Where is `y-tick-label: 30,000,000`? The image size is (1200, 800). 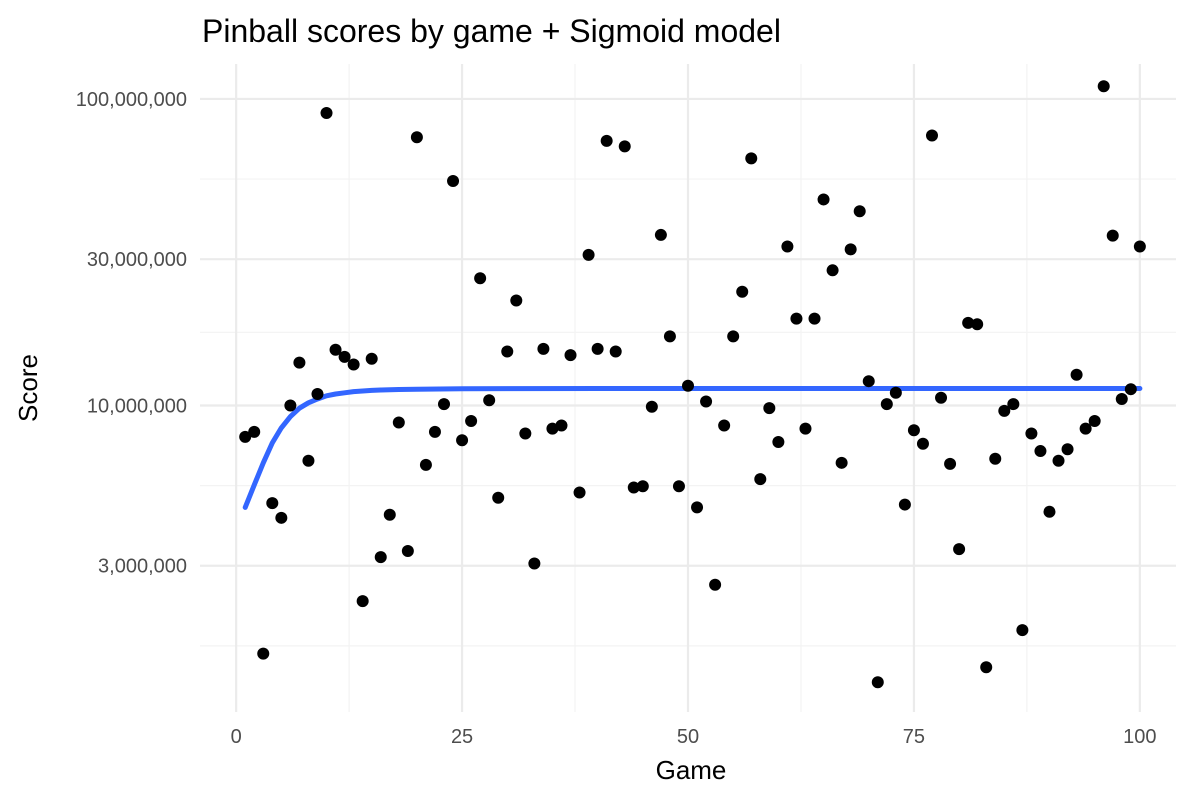 y-tick-label: 30,000,000 is located at coordinates (137, 260).